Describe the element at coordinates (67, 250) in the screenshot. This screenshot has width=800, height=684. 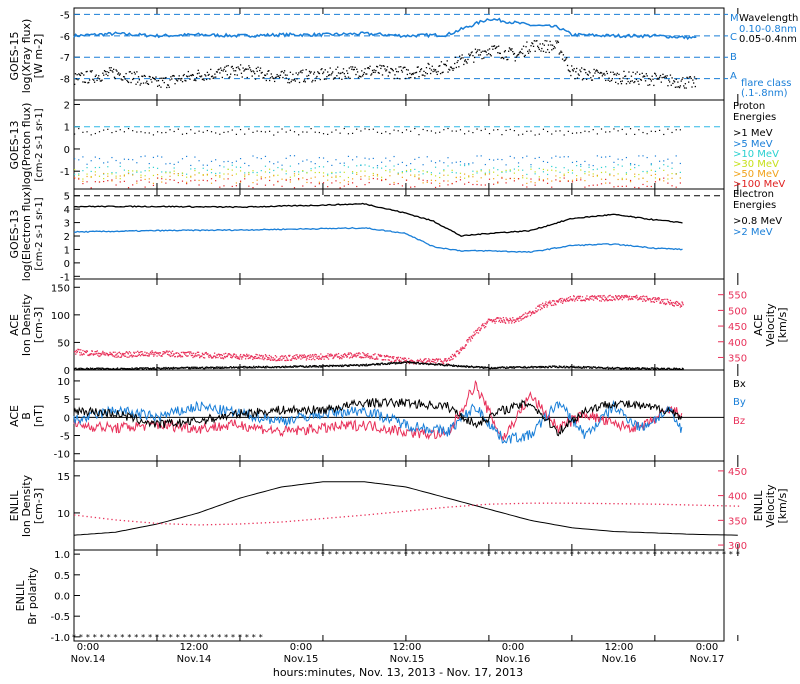
I see `panel-3-ytick-label: 1` at that location.